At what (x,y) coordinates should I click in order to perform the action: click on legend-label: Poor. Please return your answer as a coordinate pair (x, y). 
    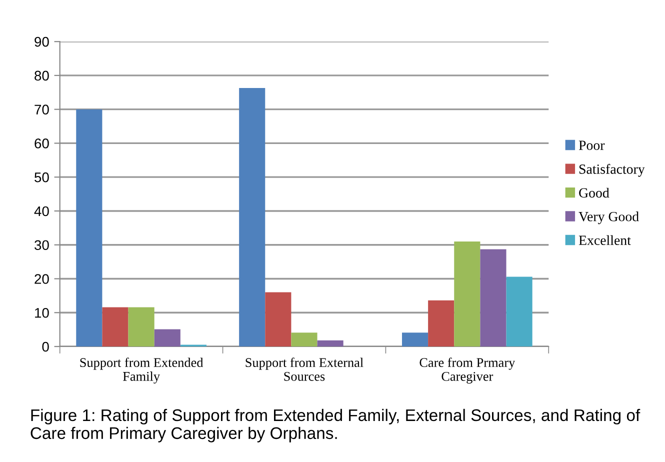
    Looking at the image, I should click on (591, 145).